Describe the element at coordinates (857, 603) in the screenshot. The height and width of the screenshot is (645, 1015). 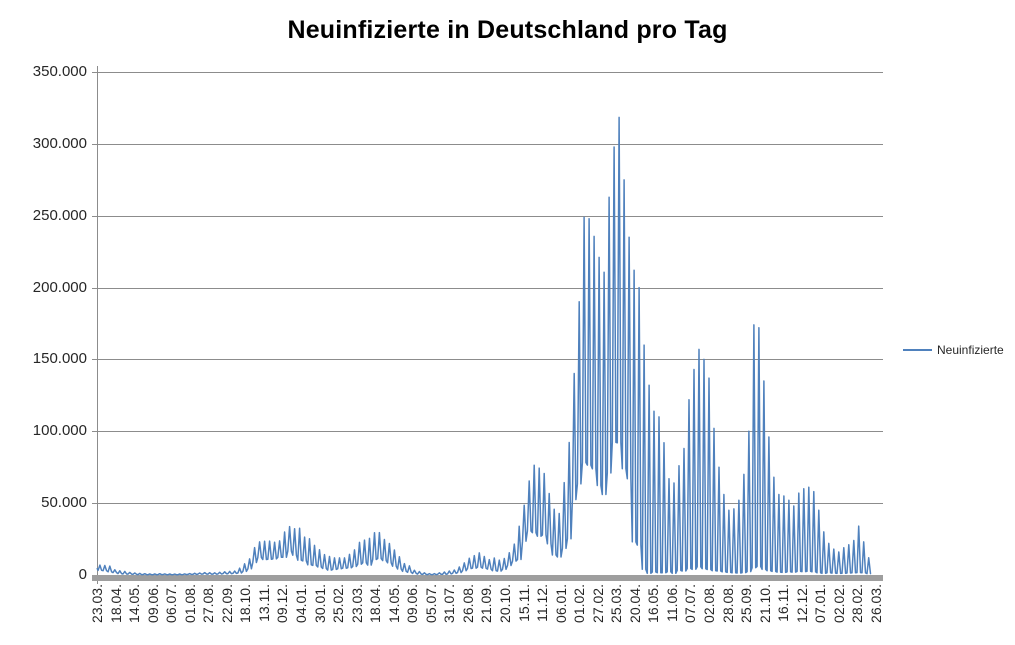
I see `x-tick-label: 28.02.` at that location.